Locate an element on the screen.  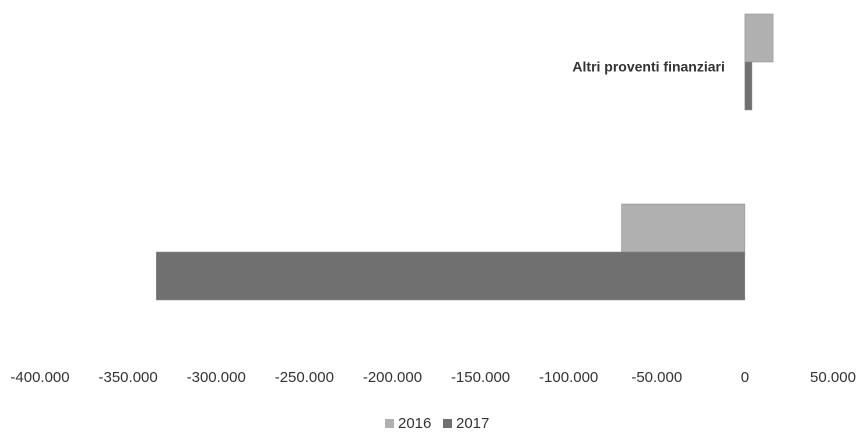
x-tick-label: -400.000 is located at coordinates (39, 377).